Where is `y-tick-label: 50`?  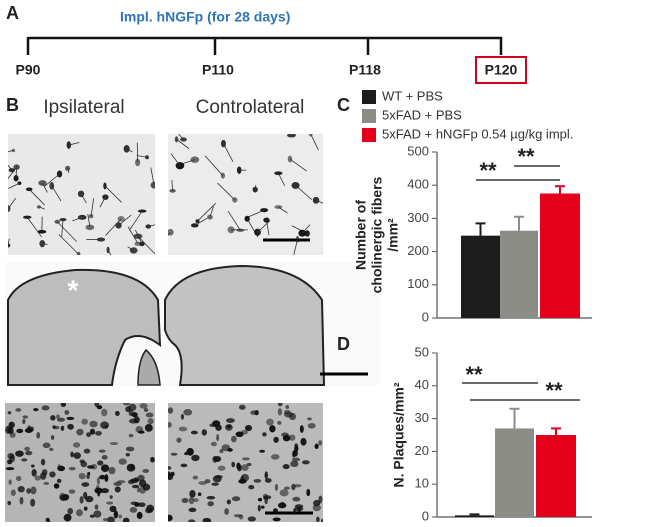 y-tick-label: 50 is located at coordinates (422, 351).